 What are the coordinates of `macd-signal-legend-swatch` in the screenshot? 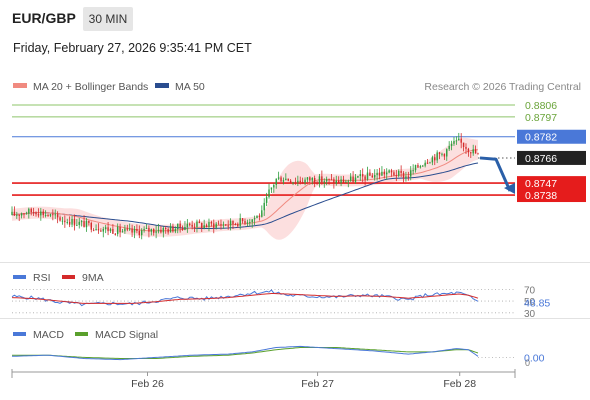 It's located at (81, 334).